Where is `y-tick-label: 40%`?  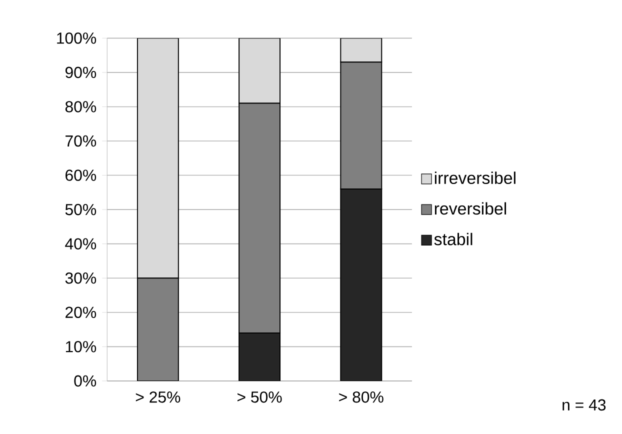
y-tick-label: 40% is located at coordinates (80, 244).